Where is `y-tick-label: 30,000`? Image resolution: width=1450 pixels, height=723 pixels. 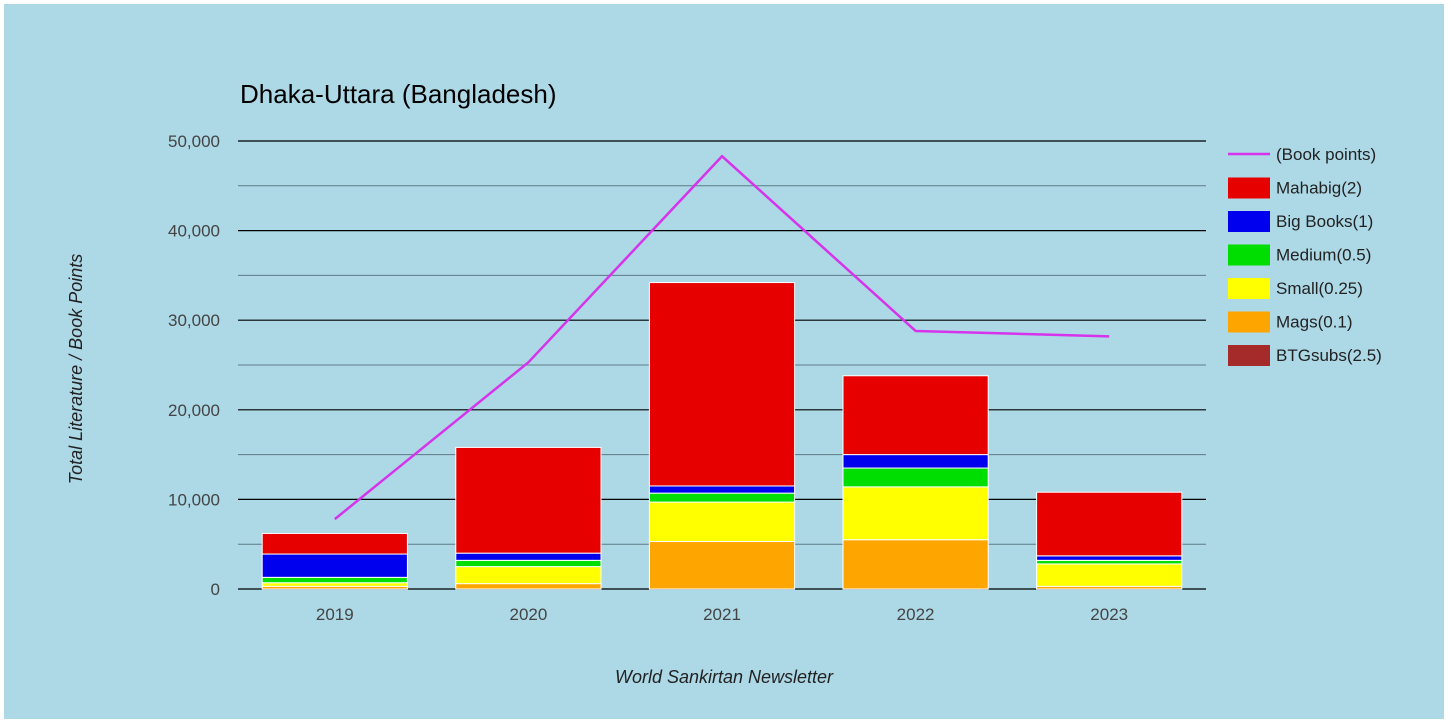 y-tick-label: 30,000 is located at coordinates (194, 320).